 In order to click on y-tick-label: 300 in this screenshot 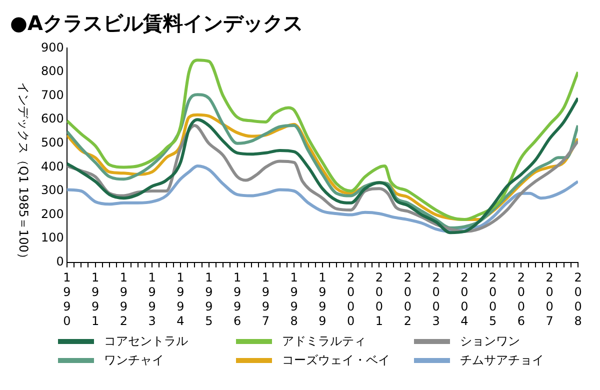, I will do `click(52, 190)`.